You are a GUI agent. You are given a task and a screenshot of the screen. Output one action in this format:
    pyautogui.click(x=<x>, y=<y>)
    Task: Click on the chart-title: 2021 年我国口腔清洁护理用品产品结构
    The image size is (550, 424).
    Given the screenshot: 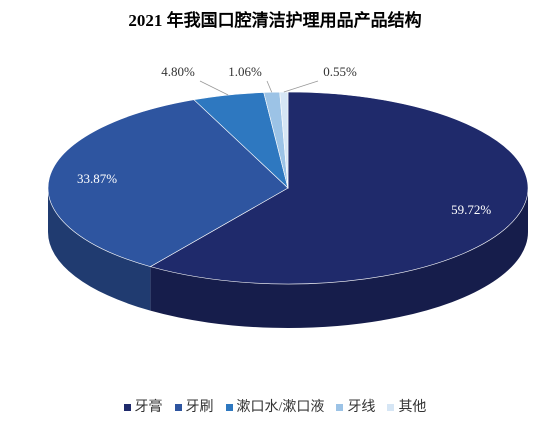 What is the action you would take?
    pyautogui.click(x=274, y=20)
    